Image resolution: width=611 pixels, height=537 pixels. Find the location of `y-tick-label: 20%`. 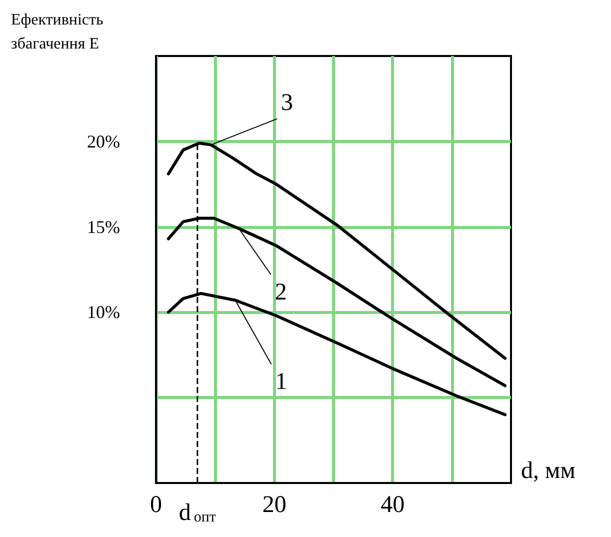

y-tick-label: 20% is located at coordinates (103, 141).